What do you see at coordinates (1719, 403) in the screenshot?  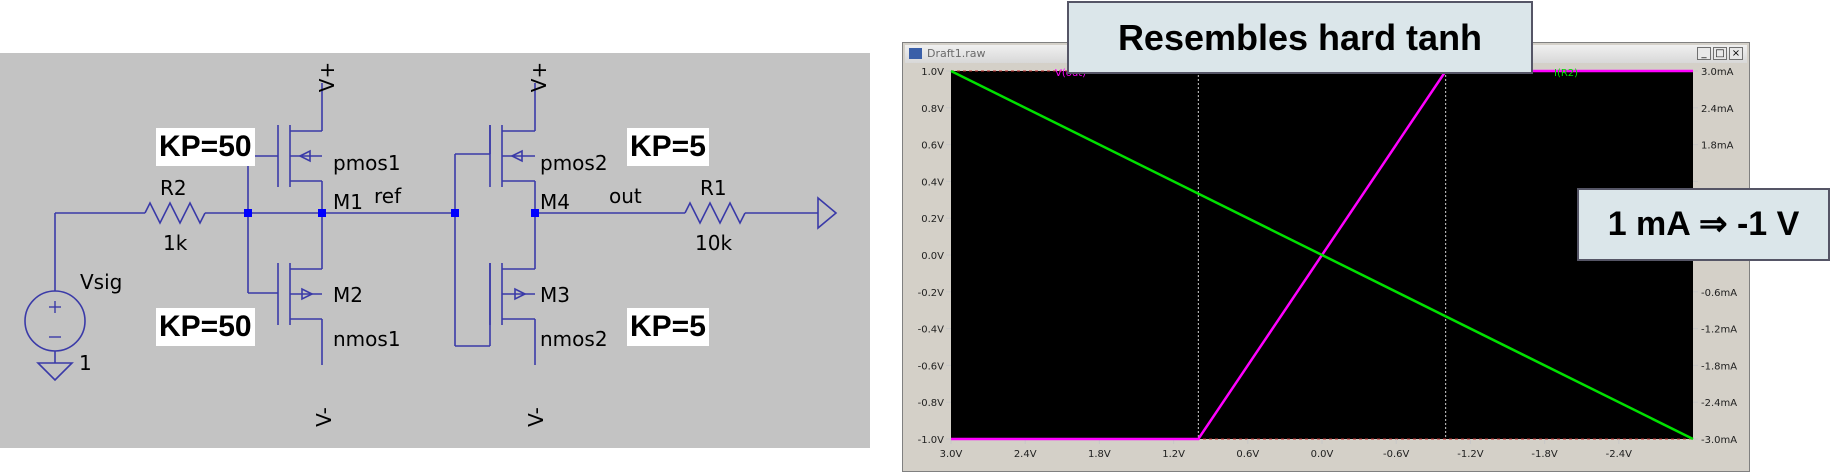 I see `y-right-tick-label: -2.4mA` at bounding box center [1719, 403].